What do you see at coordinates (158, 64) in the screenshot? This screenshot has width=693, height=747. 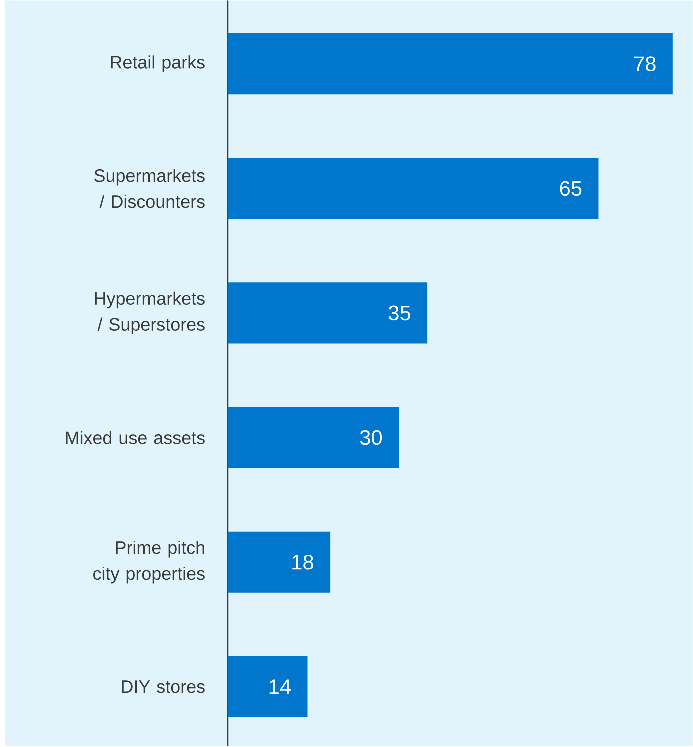 I see `y-tick-label: Retail parks` at bounding box center [158, 64].